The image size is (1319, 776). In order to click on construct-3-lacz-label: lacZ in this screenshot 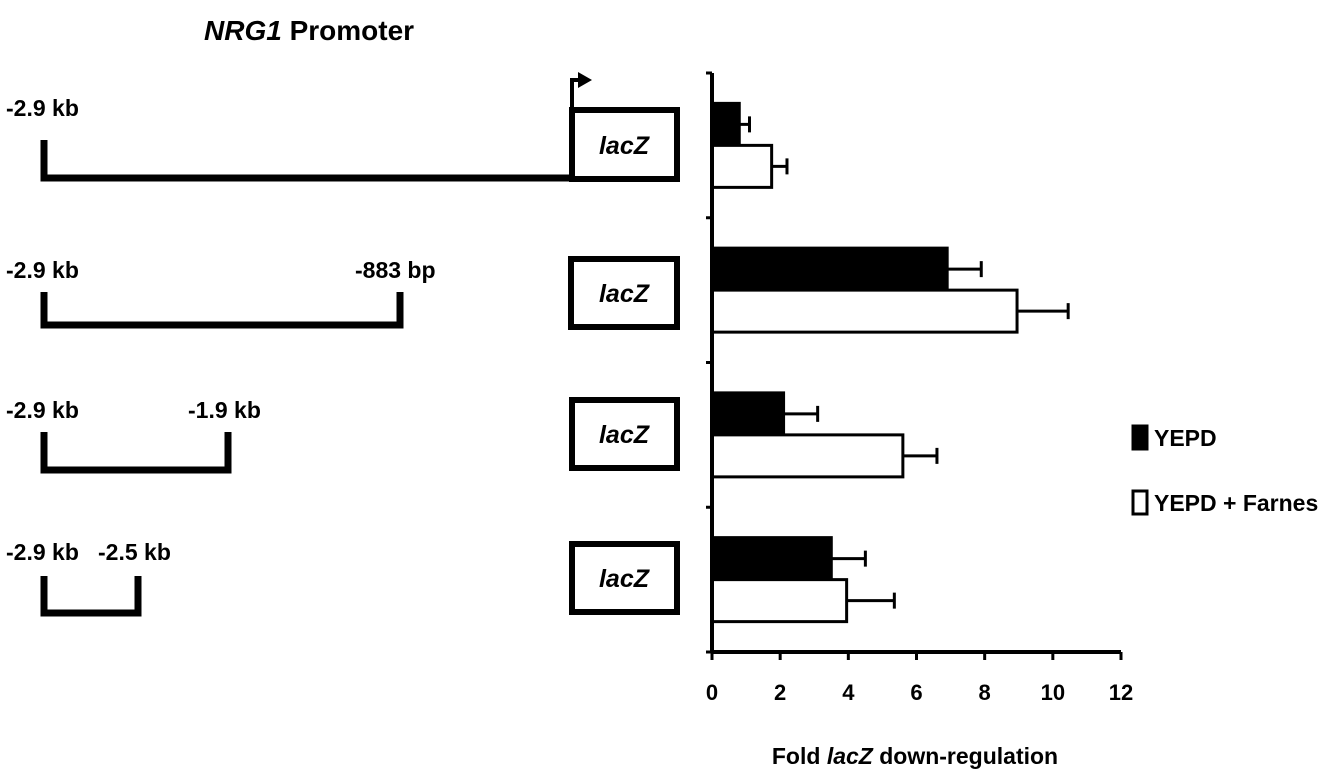, I will do `click(625, 435)`.